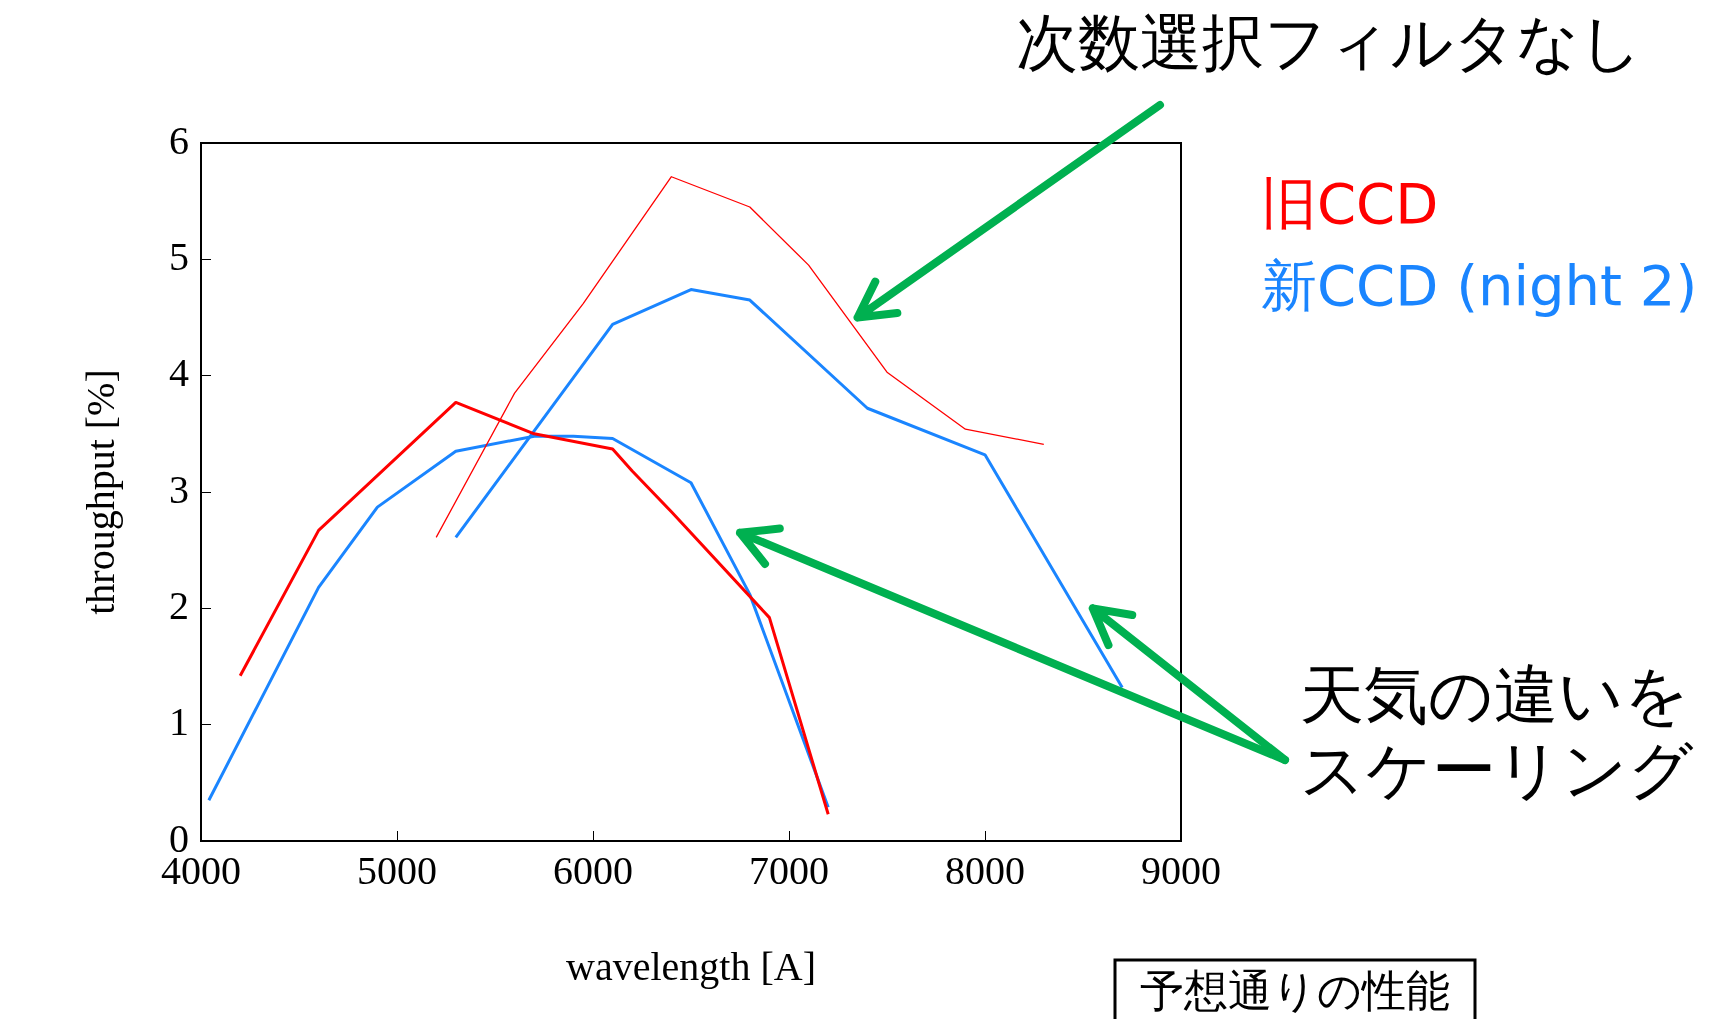 This screenshot has height=1019, width=1731. What do you see at coordinates (1350, 203) in the screenshot?
I see `text: 旧CCD` at bounding box center [1350, 203].